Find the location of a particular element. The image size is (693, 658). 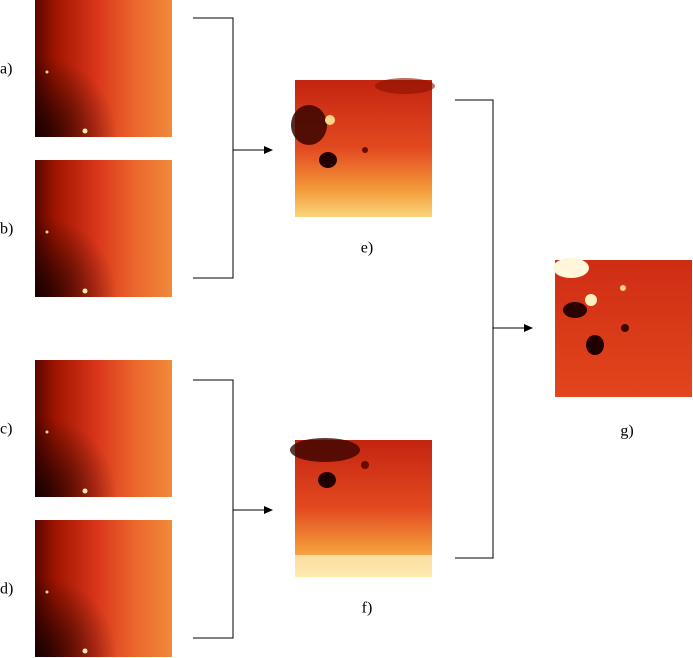

final-image is located at coordinates (622, 327).